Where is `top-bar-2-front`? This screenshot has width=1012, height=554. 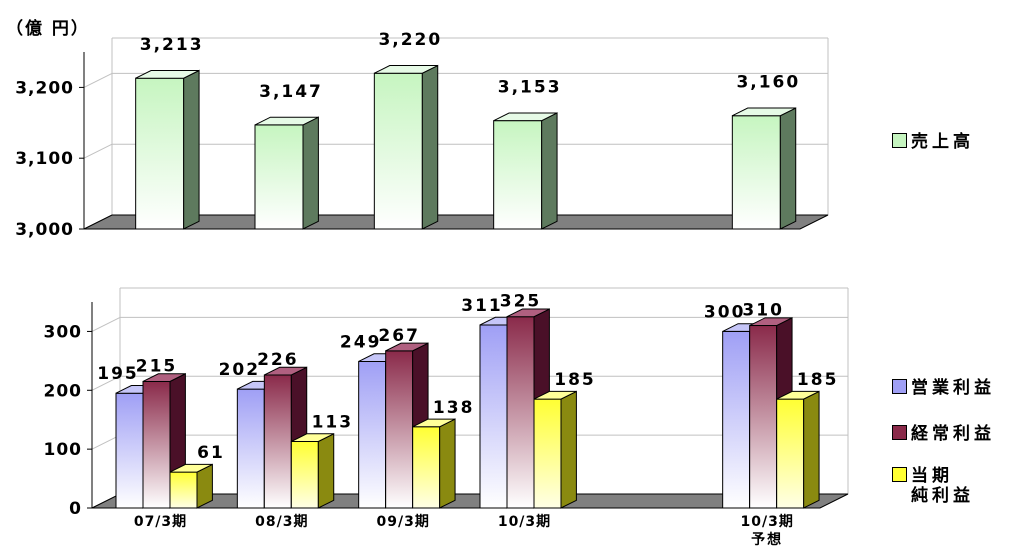 top-bar-2-front is located at coordinates (398, 151).